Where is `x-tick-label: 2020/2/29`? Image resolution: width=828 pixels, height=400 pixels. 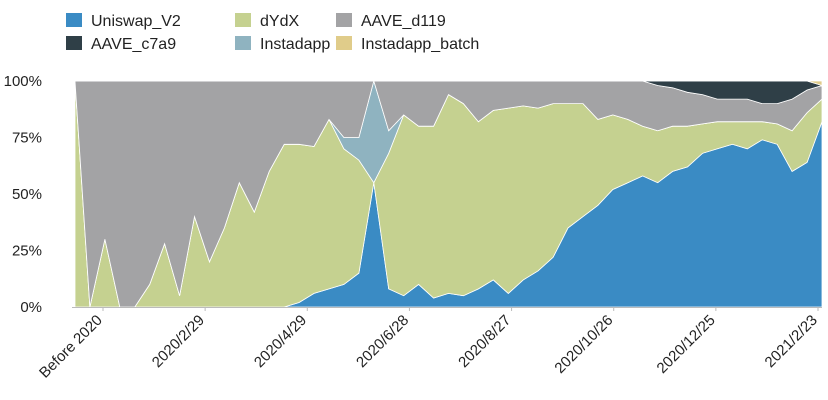
x-tick-label: 2020/2/29 is located at coordinates (178, 341).